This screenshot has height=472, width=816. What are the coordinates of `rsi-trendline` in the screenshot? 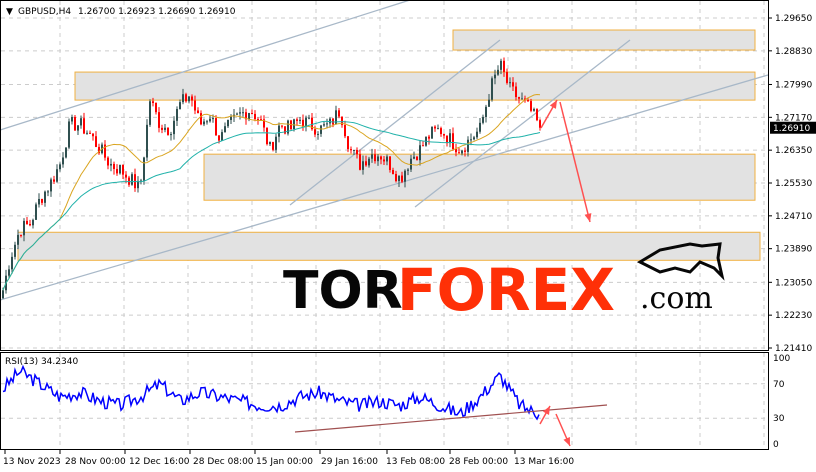 It's located at (451, 418).